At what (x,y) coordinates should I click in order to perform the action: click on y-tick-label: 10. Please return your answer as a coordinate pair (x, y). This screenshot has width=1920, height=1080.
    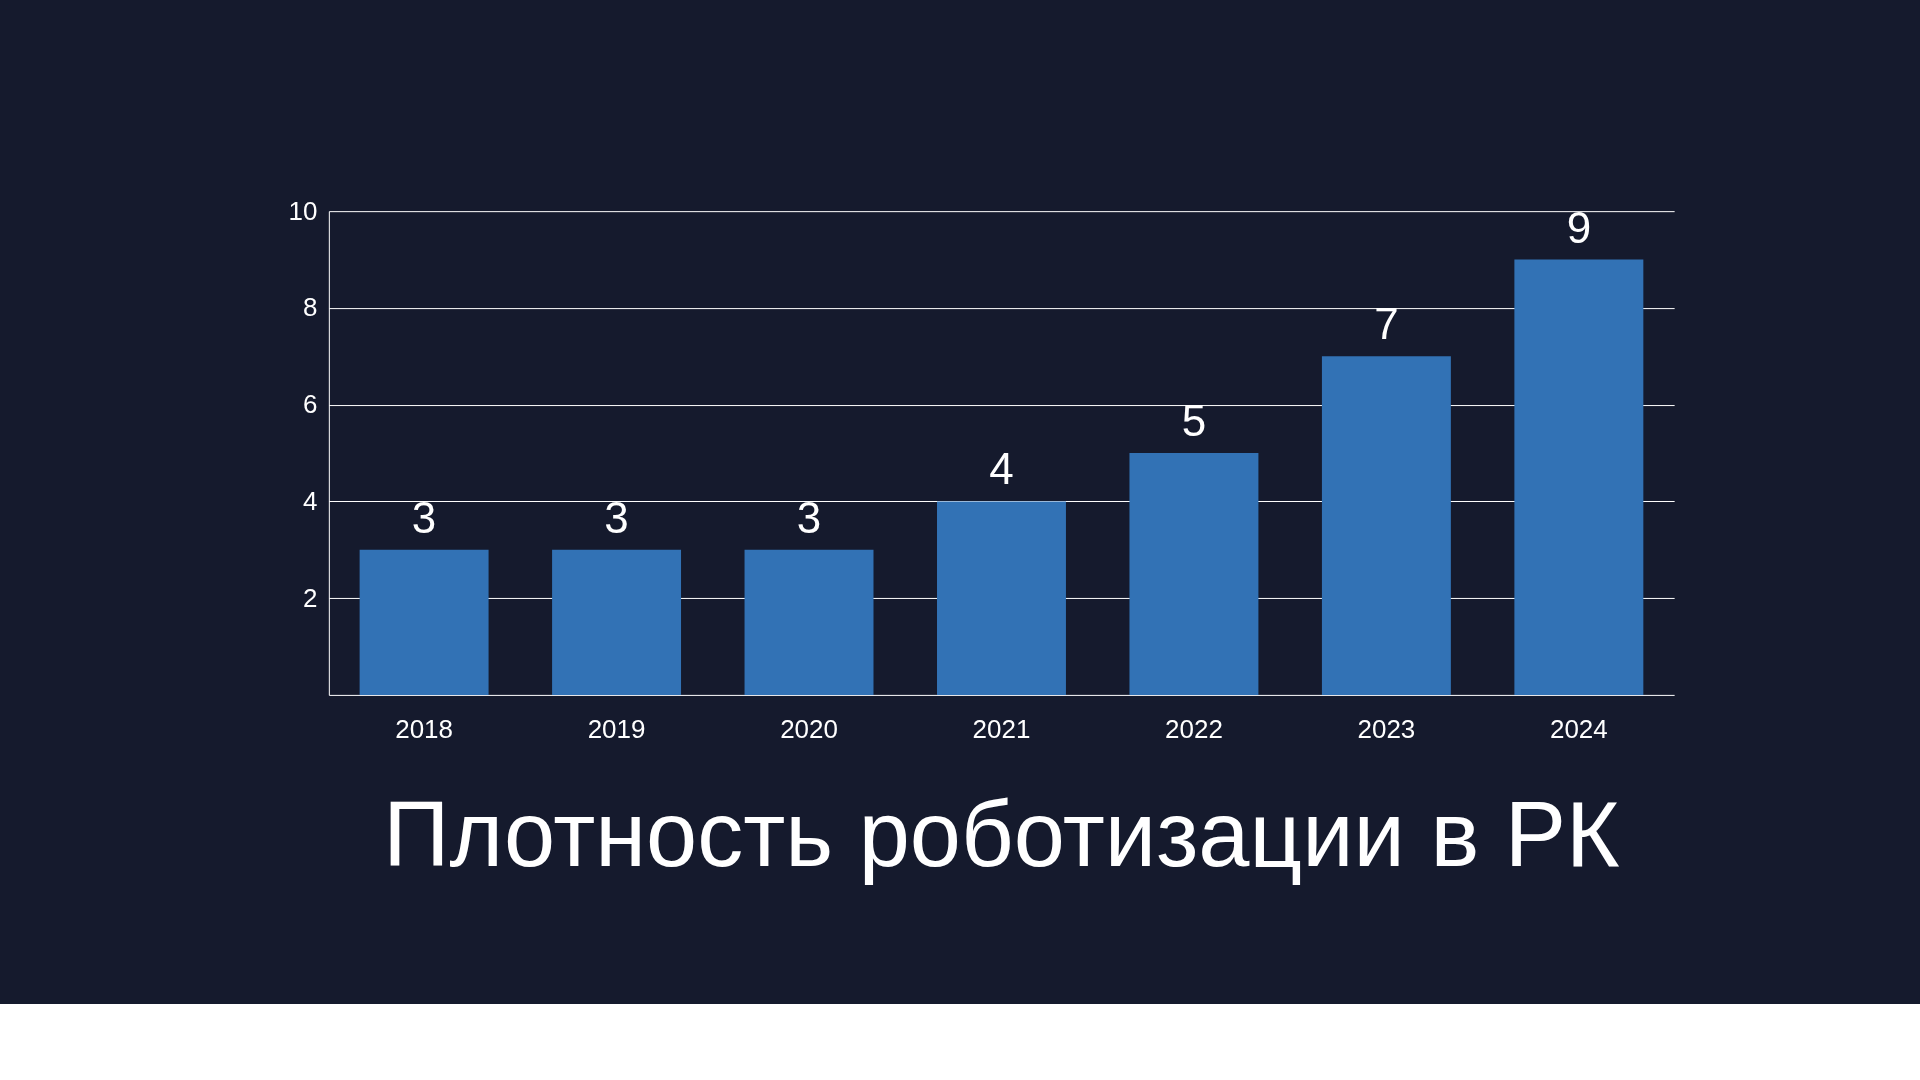
    Looking at the image, I should click on (303, 210).